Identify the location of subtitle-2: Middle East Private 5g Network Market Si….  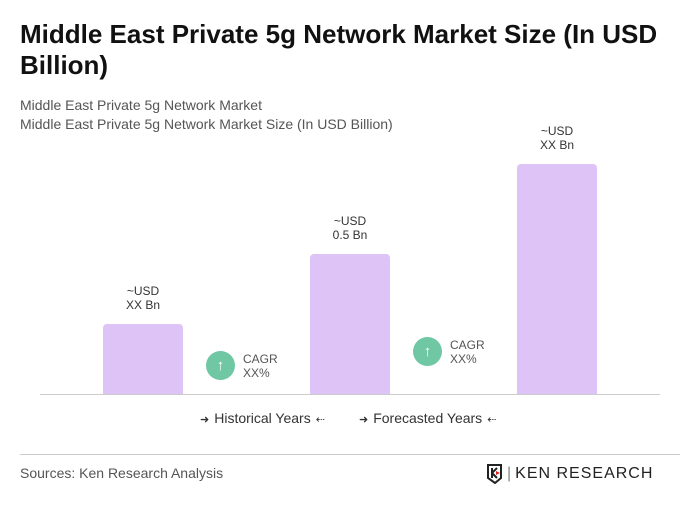
(206, 124).